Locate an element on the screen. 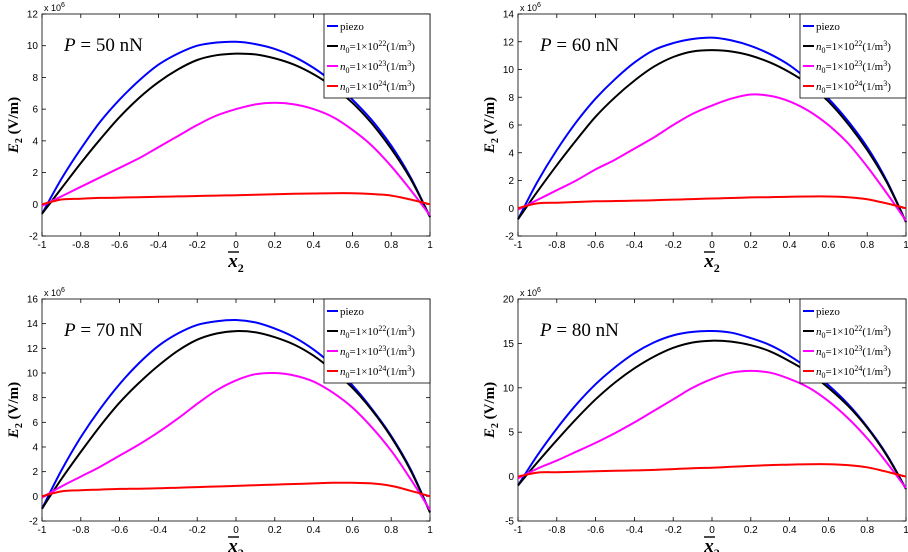 The image size is (908, 552). y-tick-label: 5 is located at coordinates (511, 433).